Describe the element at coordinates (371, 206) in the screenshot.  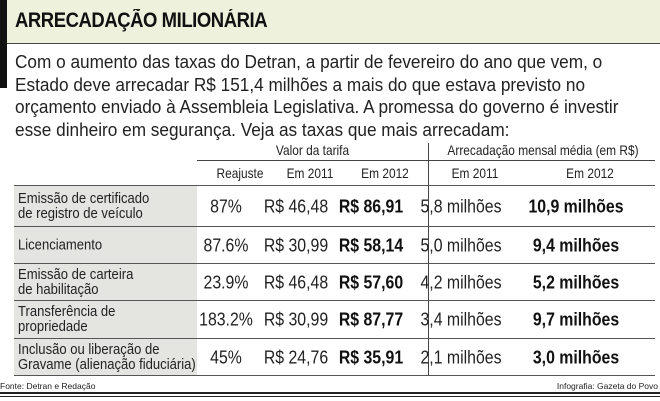
I see `cell-tarifa-2012: R$ 86,91` at that location.